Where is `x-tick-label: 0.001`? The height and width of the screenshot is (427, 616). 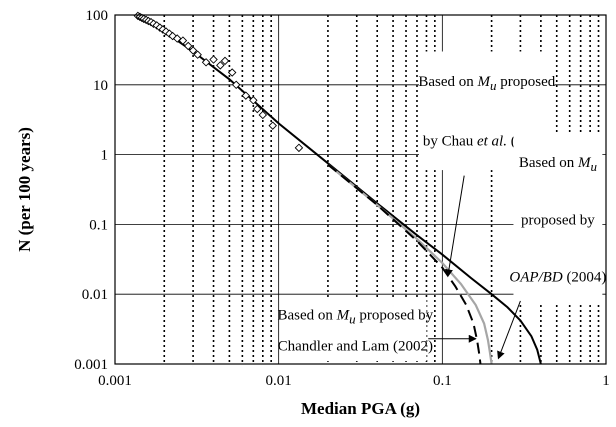 x-tick-label: 0.001 is located at coordinates (115, 381).